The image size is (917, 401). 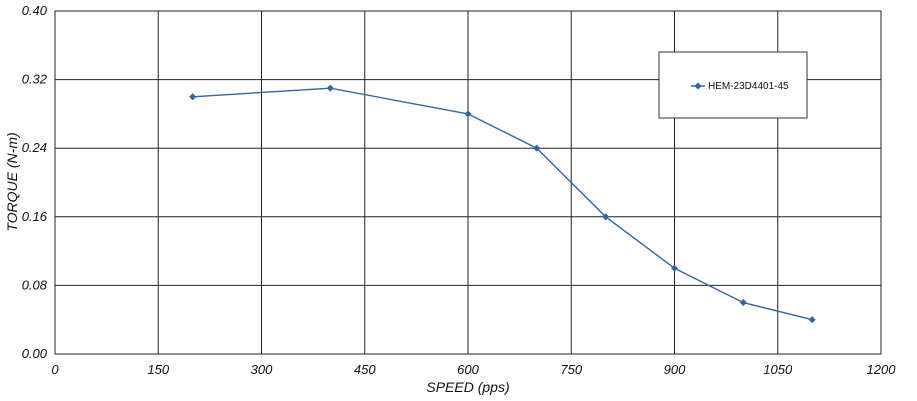 I want to click on legend: HEM-23D4401-45, so click(x=733, y=85).